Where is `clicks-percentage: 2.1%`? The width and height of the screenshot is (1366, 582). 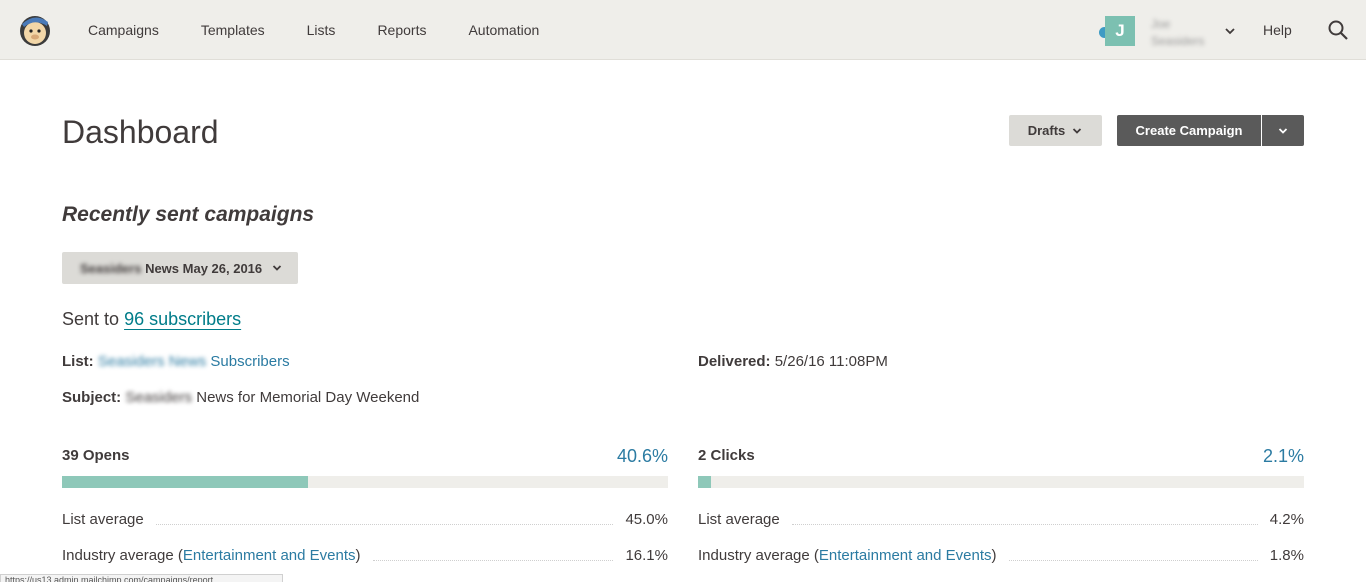 clicks-percentage: 2.1% is located at coordinates (1283, 456).